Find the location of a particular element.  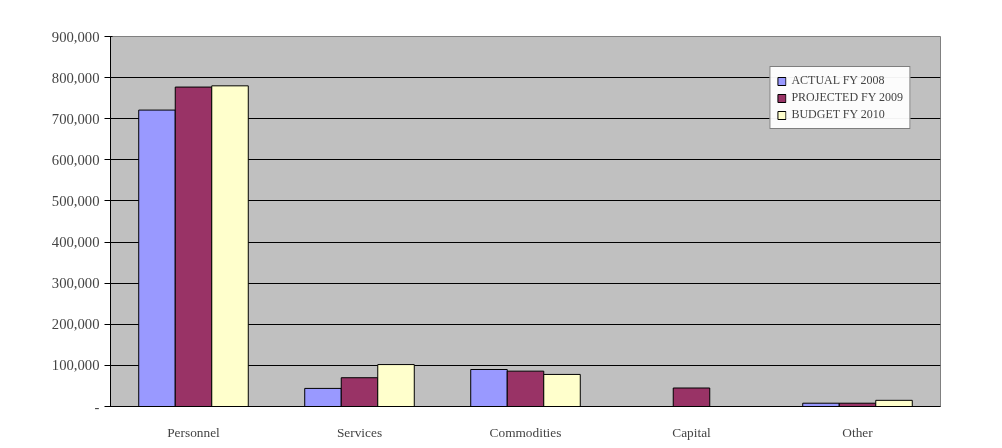

y-tick-label: 200,000 is located at coordinates (75, 324).